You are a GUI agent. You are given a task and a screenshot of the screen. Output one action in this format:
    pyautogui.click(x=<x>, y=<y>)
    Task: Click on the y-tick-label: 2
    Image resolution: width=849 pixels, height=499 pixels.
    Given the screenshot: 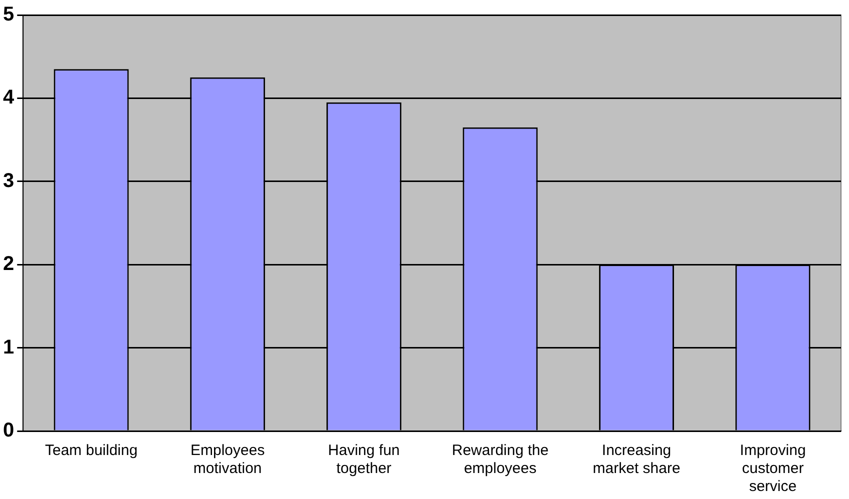 What is the action you would take?
    pyautogui.click(x=8, y=264)
    